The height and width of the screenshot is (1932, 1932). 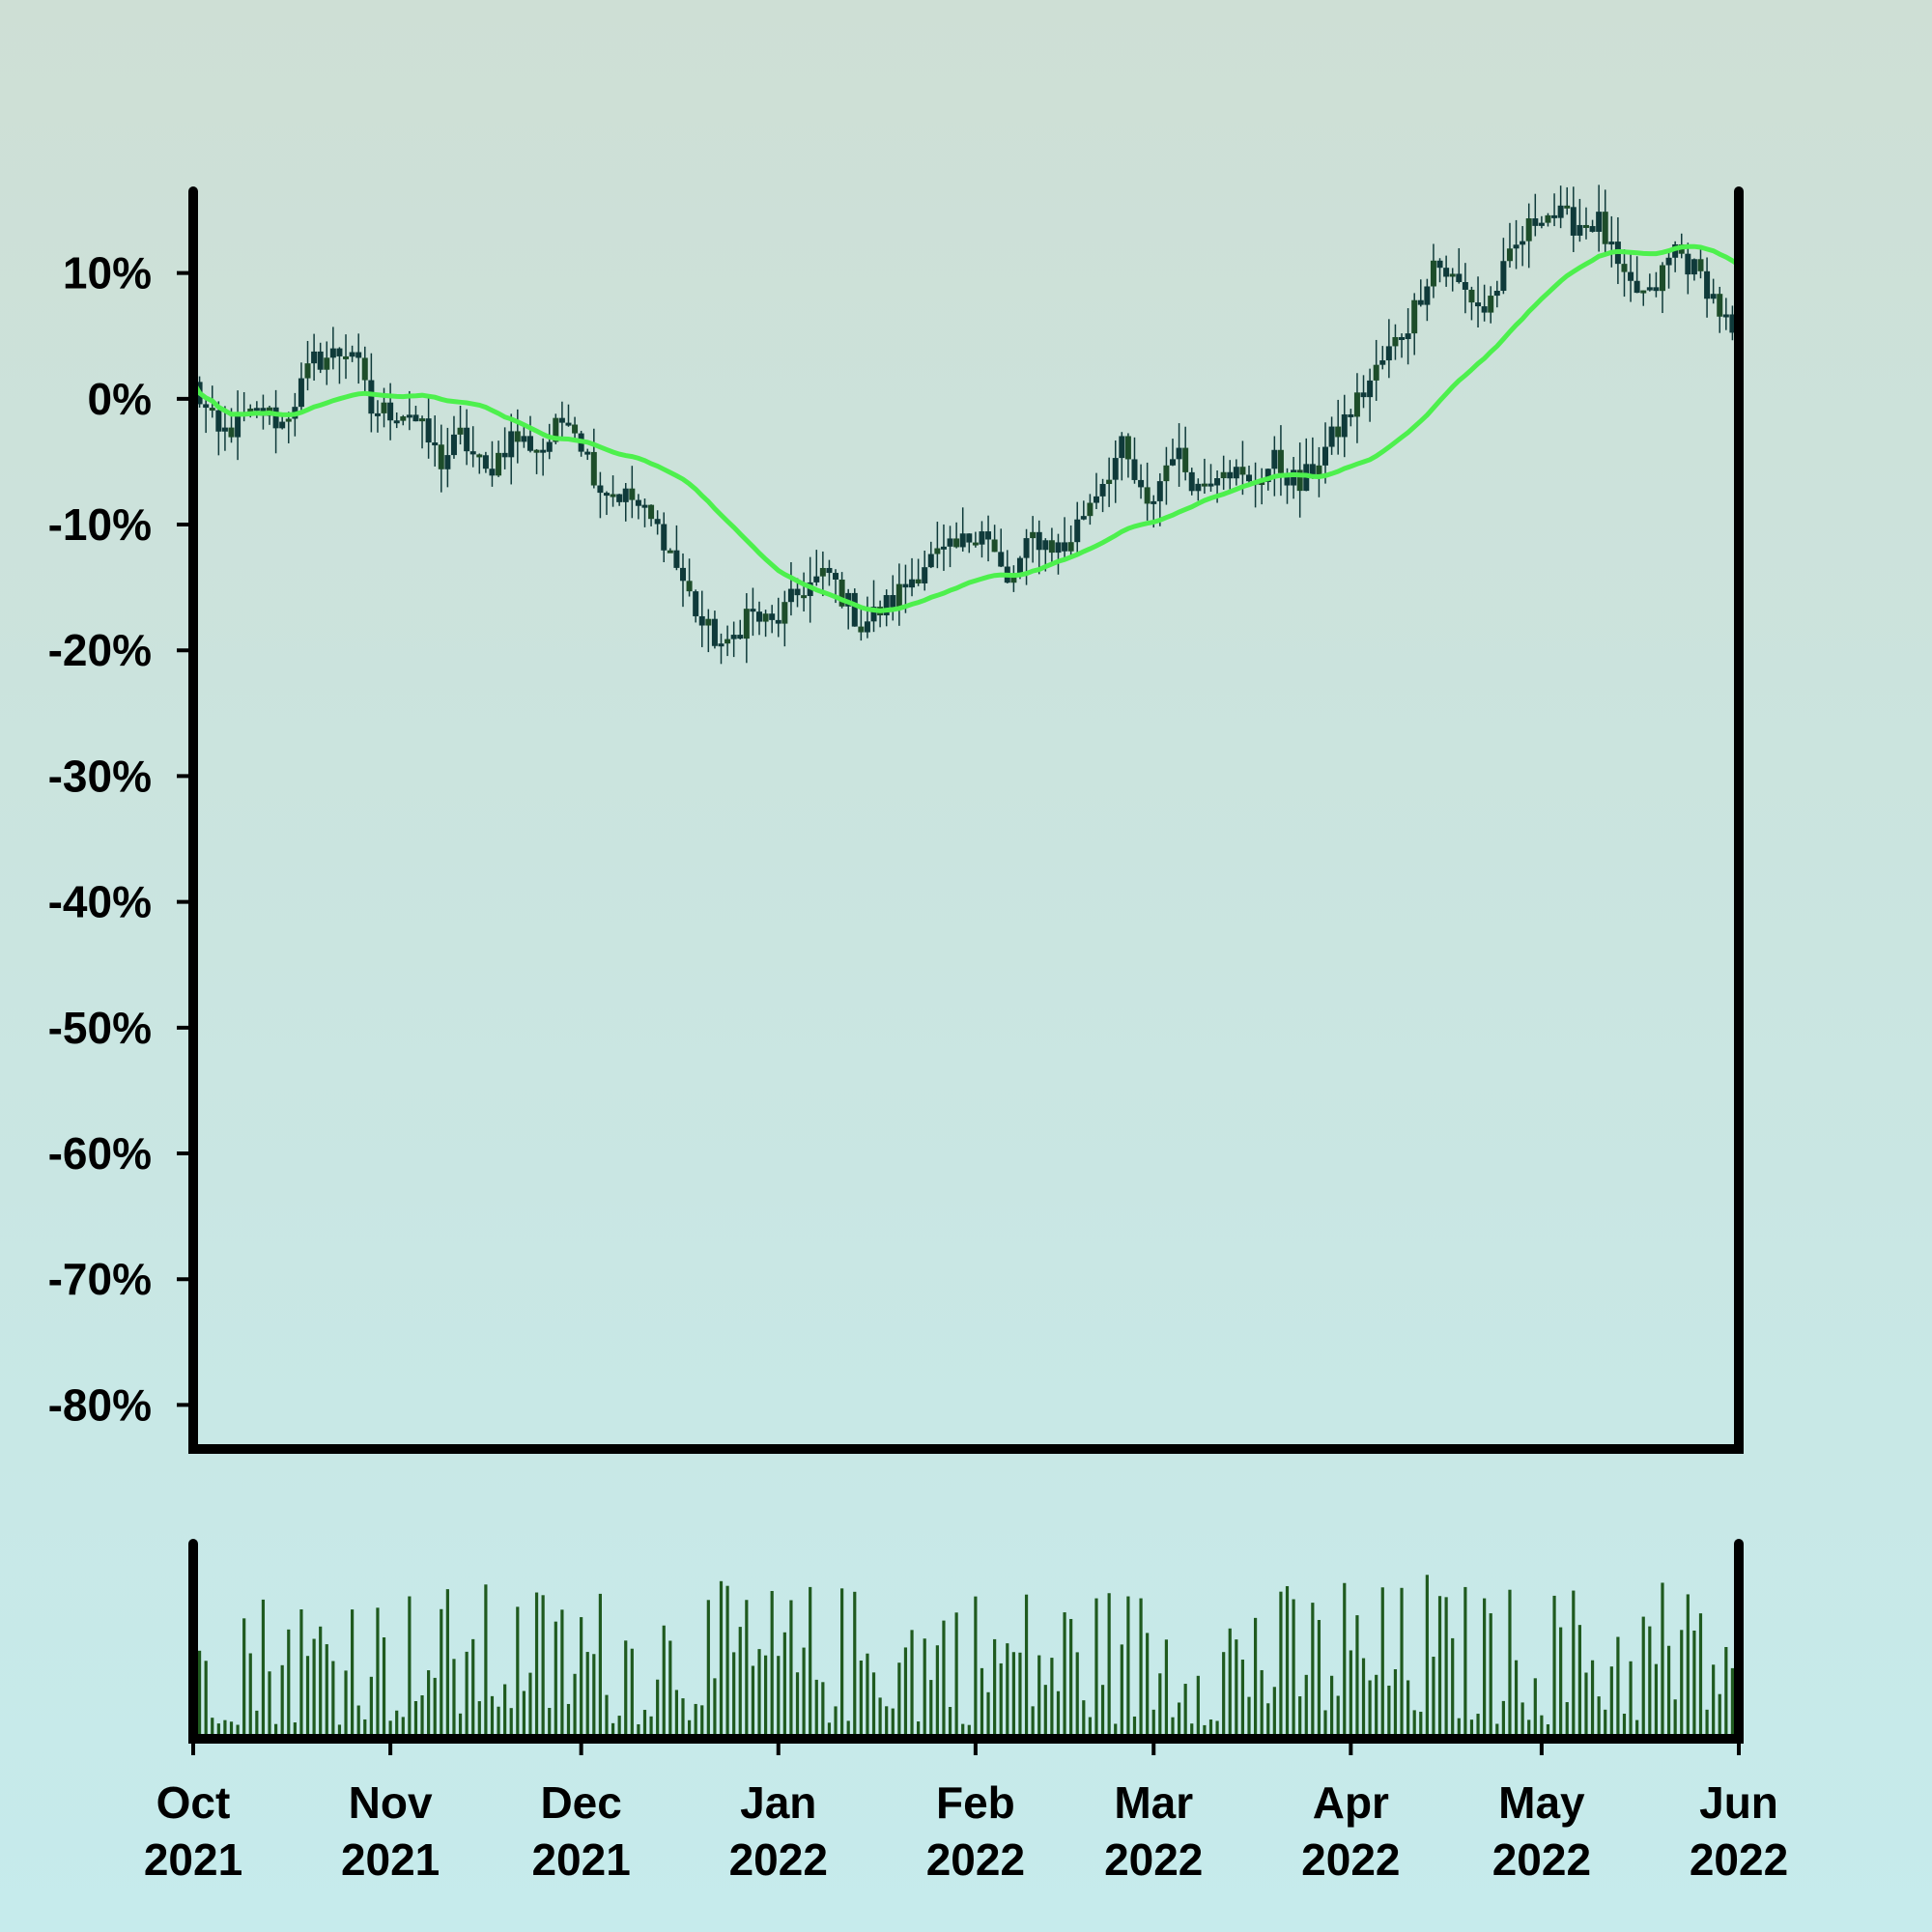 What do you see at coordinates (120, 839) in the screenshot?
I see `y-axis: 10% 0% -10% -20% -30% -40% -50% -60% -70% -80%` at bounding box center [120, 839].